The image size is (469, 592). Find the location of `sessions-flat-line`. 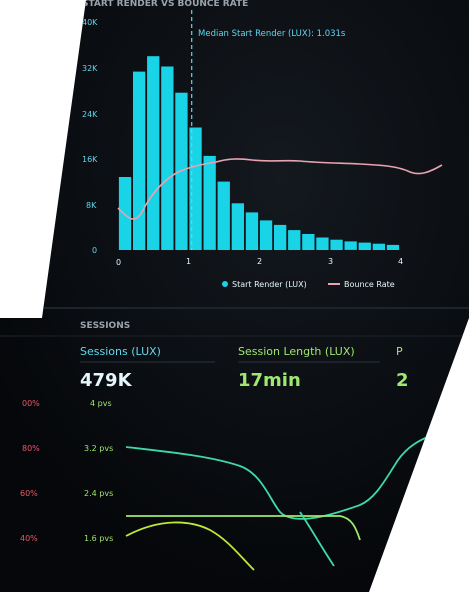

sessions-flat-line is located at coordinates (243, 528).